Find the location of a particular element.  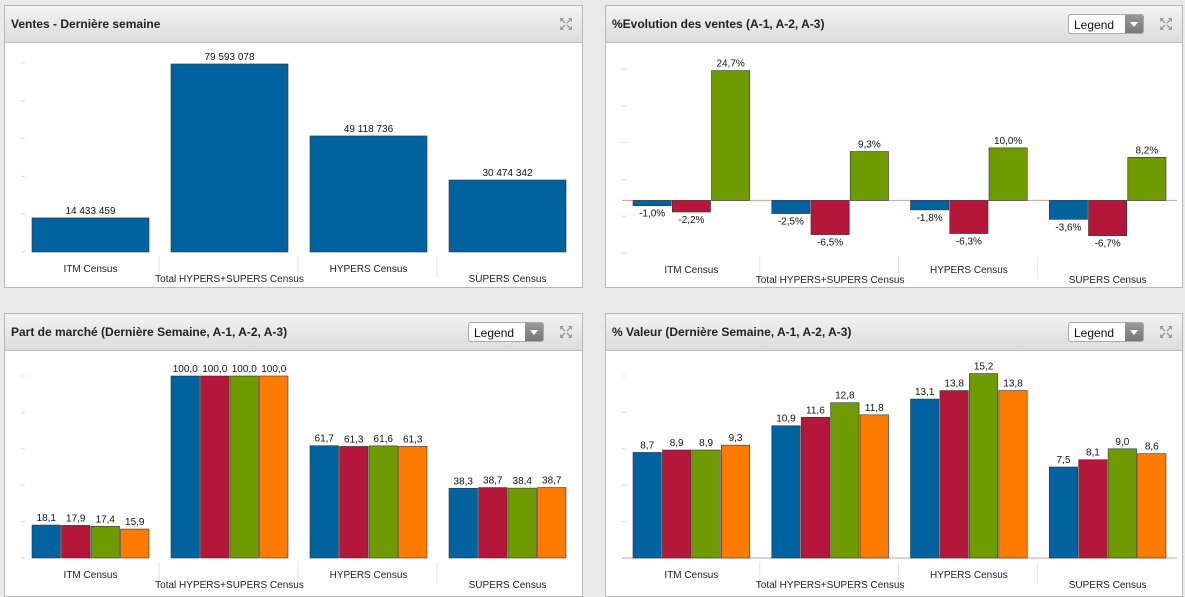

data-label: 38,4 is located at coordinates (523, 481).